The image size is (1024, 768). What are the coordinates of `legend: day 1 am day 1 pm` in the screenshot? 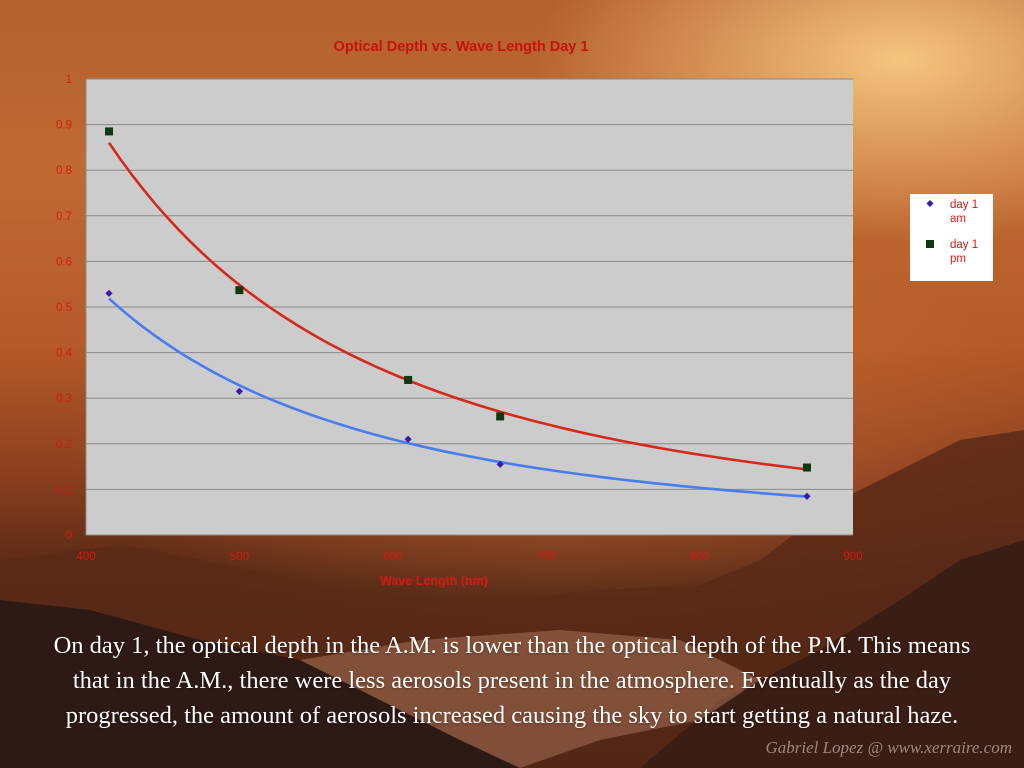 It's located at (951, 237).